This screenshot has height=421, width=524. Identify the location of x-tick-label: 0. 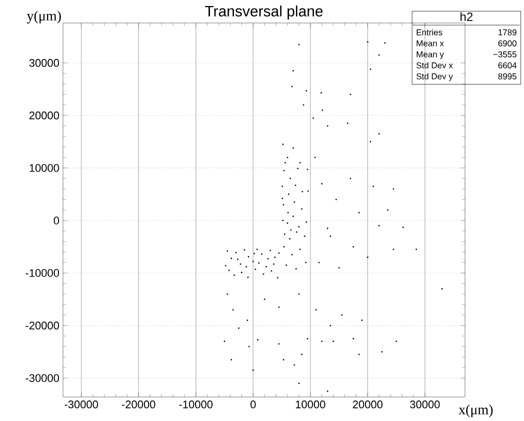
(253, 404).